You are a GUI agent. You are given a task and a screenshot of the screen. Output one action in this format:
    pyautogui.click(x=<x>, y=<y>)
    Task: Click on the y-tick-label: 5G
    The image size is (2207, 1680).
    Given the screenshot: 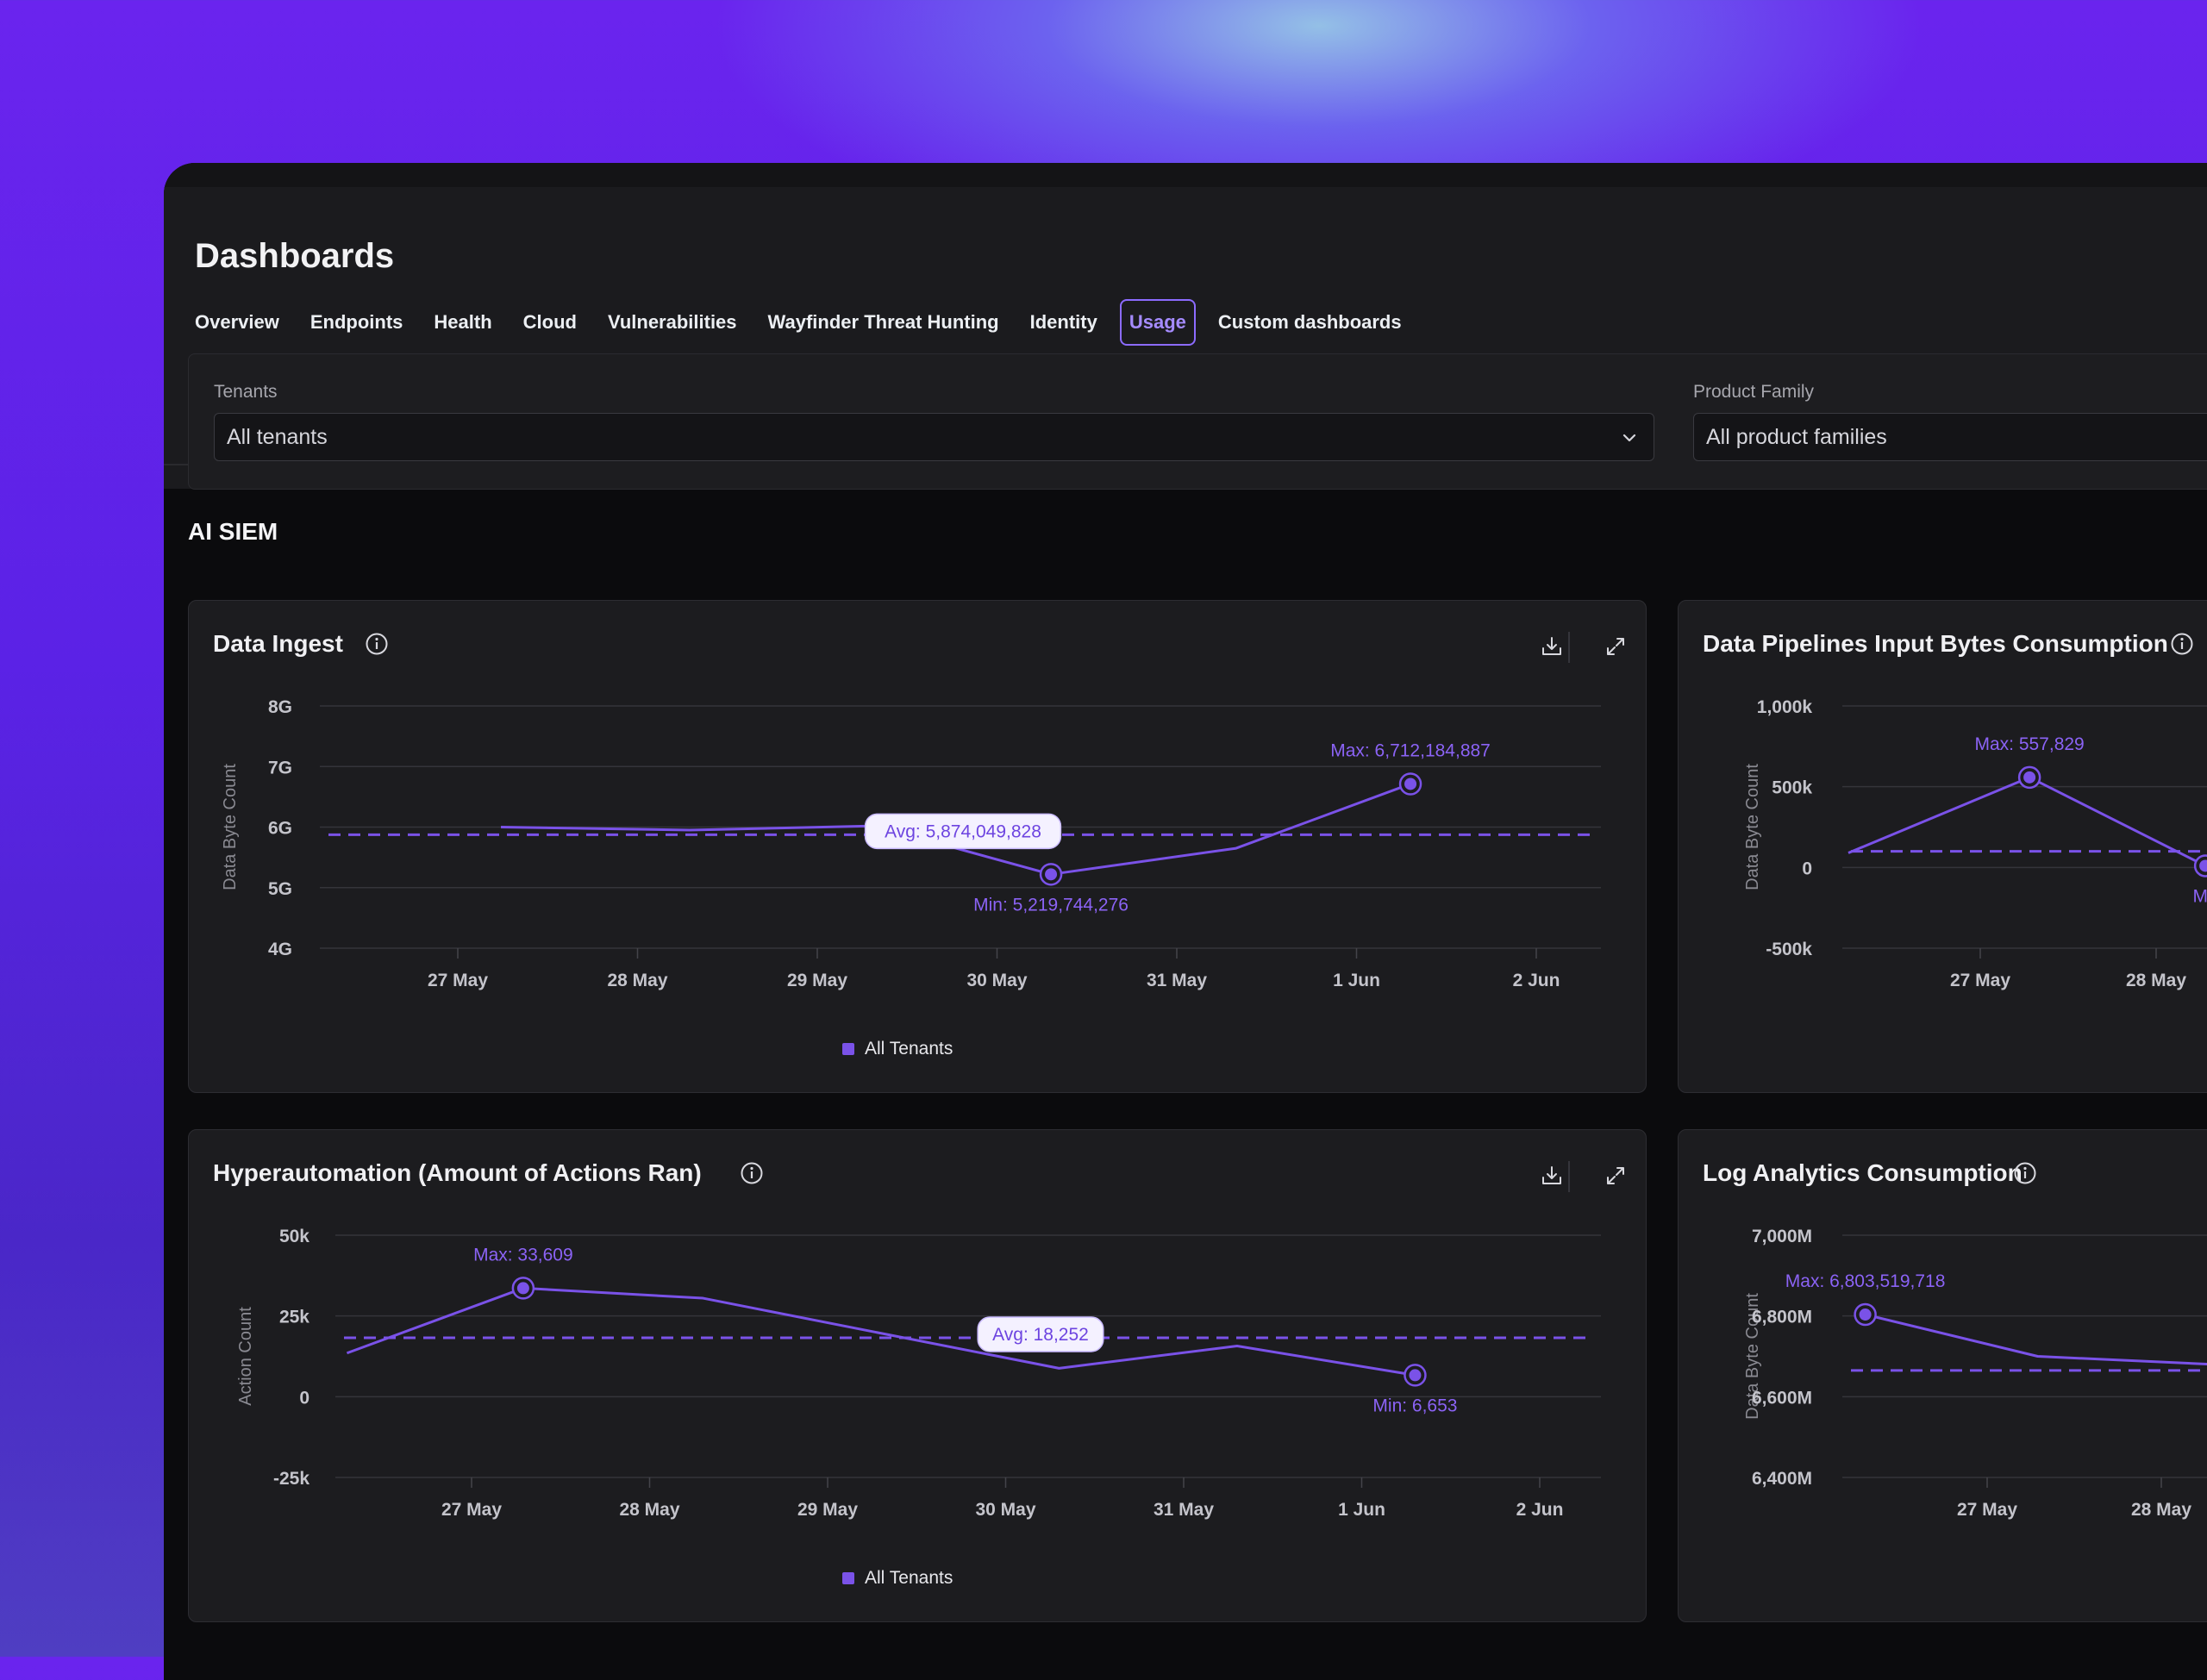 What is the action you would take?
    pyautogui.click(x=280, y=889)
    